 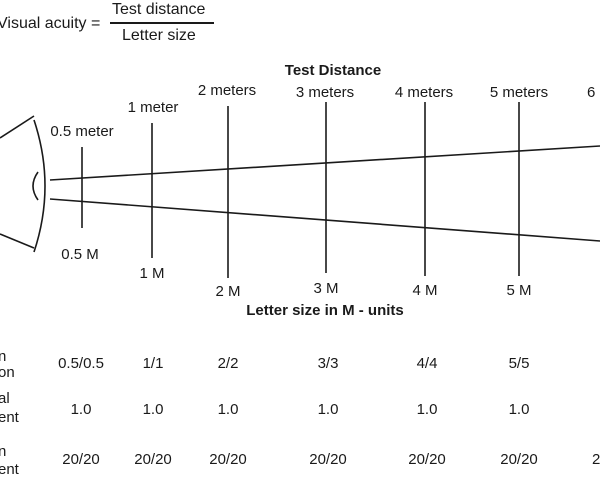 I want to click on fraction-cell: 0.5/0.5, so click(x=81, y=363).